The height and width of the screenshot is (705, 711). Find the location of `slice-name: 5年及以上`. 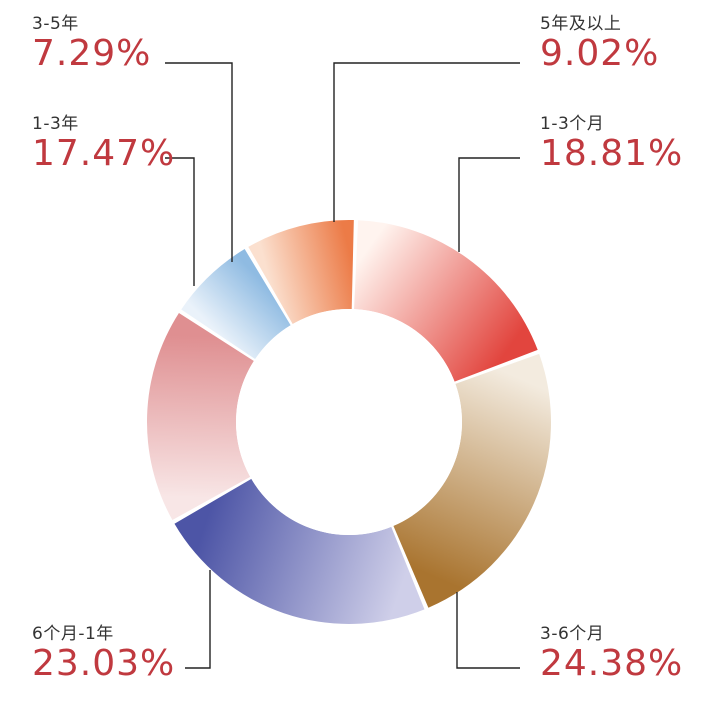

slice-name: 5年及以上 is located at coordinates (581, 24).